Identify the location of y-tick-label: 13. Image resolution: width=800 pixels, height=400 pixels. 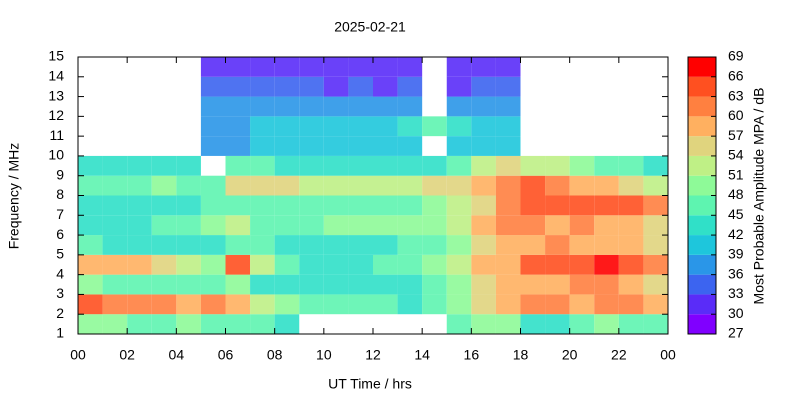
(56, 95).